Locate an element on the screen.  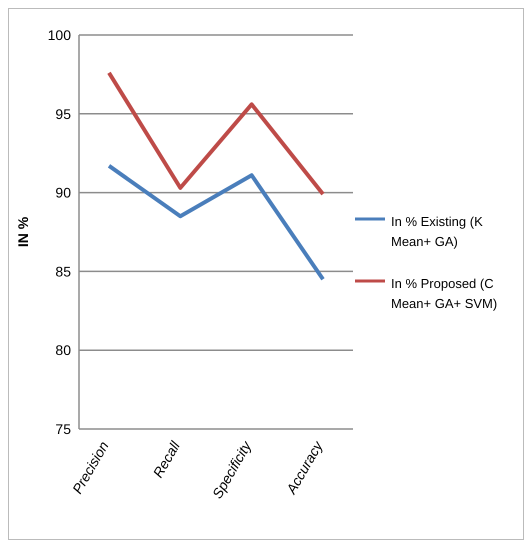
y-tick-label: 80 is located at coordinates (63, 350).